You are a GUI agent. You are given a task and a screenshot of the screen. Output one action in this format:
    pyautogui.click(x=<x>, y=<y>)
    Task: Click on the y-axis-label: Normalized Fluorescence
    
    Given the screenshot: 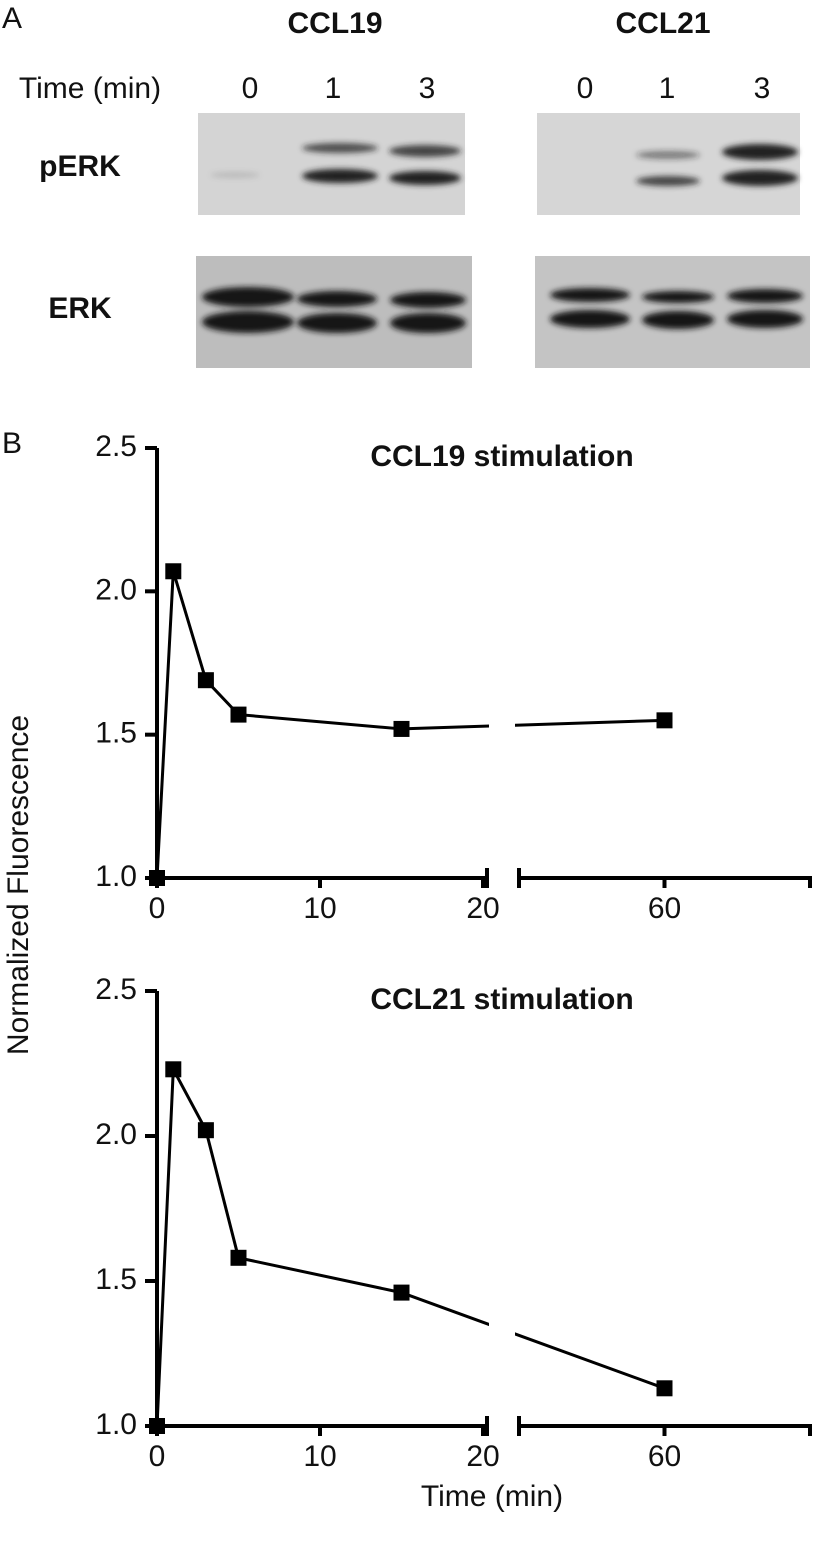 What is the action you would take?
    pyautogui.click(x=18, y=885)
    